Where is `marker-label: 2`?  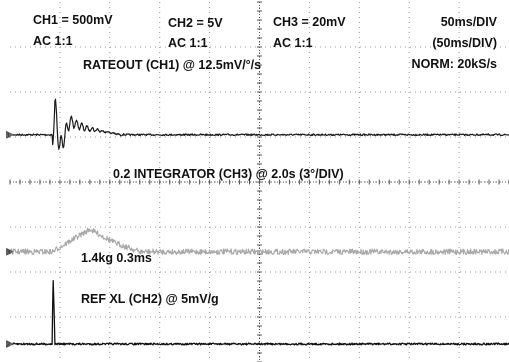
marker-label: 2 is located at coordinates (8, 345).